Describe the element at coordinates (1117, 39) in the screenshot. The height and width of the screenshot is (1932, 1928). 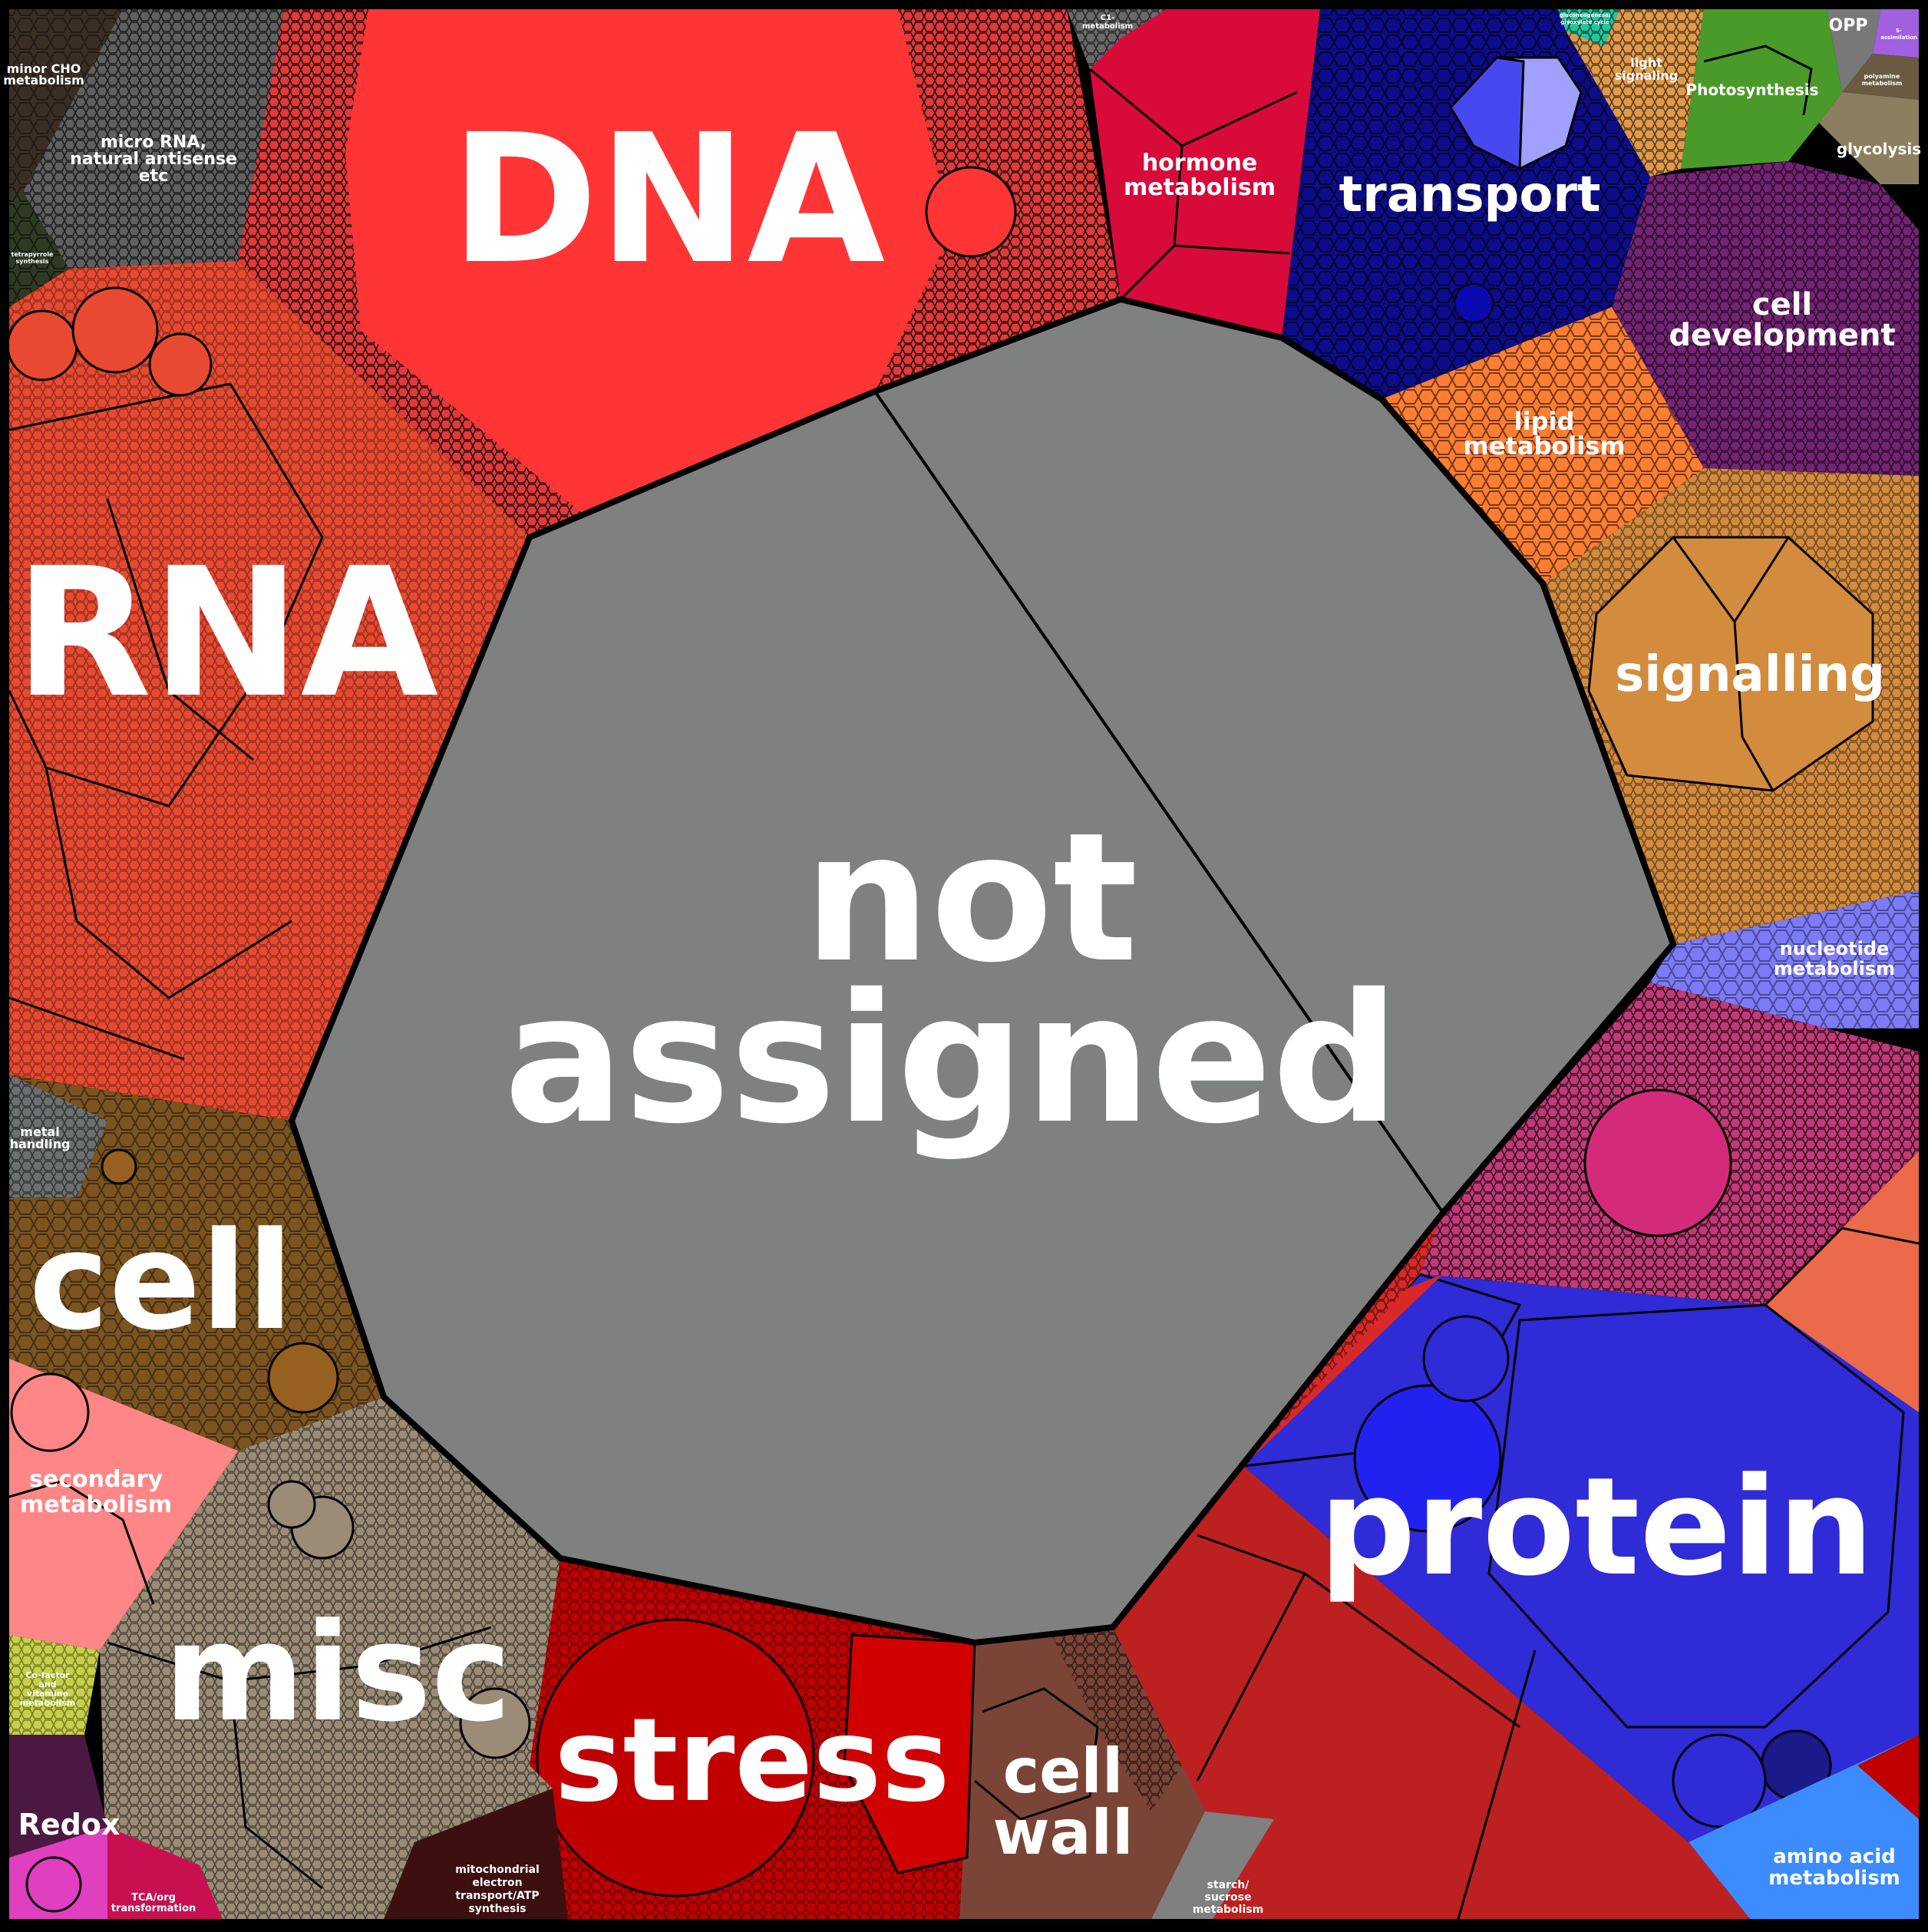
I see `cell-c1-metabolism` at that location.